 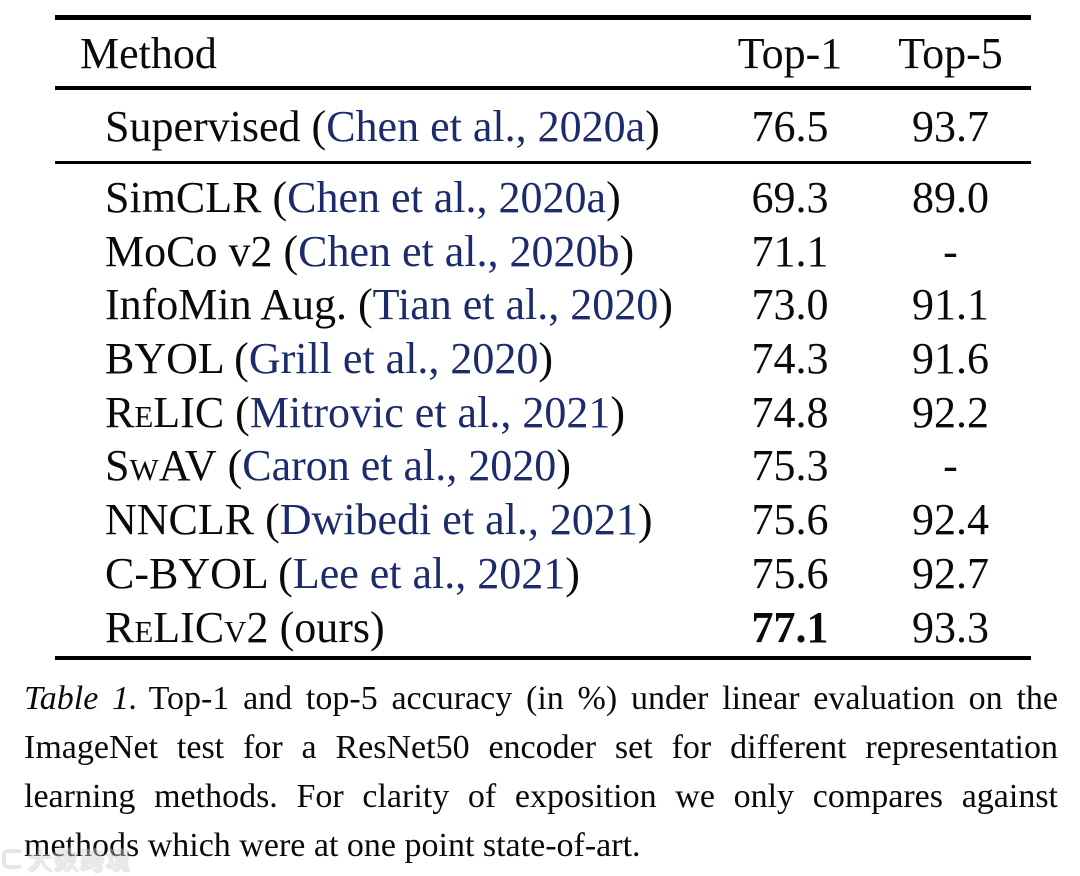 What do you see at coordinates (790, 627) in the screenshot?
I see `top1-value: 77.1` at bounding box center [790, 627].